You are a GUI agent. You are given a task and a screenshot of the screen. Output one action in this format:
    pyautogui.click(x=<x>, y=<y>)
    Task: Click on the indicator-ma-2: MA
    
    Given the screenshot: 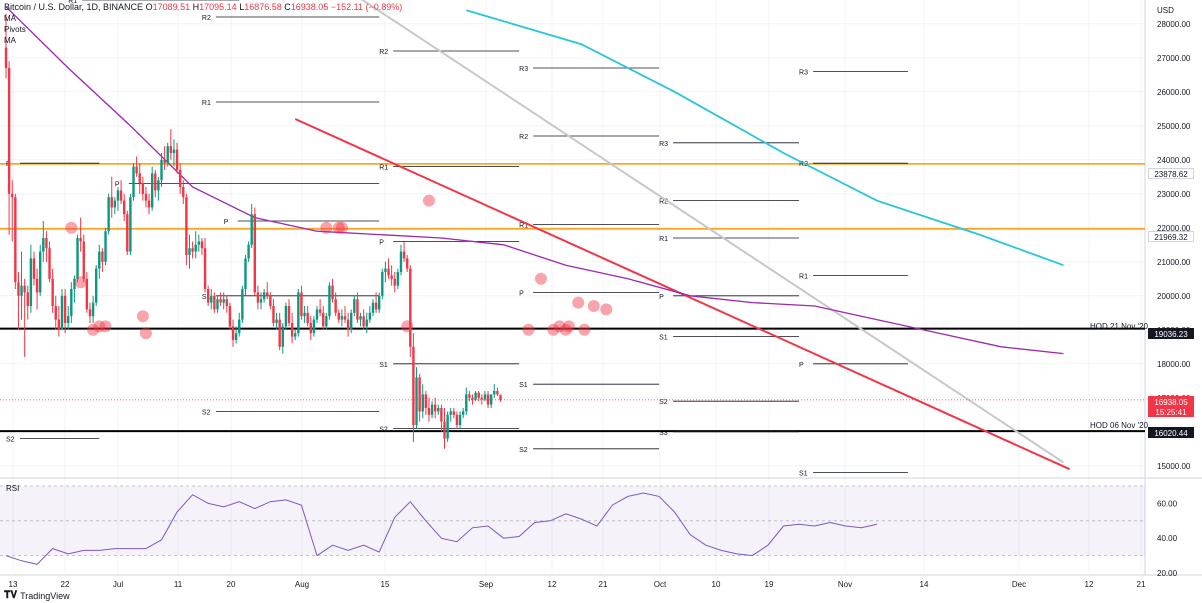 What is the action you would take?
    pyautogui.click(x=10, y=40)
    